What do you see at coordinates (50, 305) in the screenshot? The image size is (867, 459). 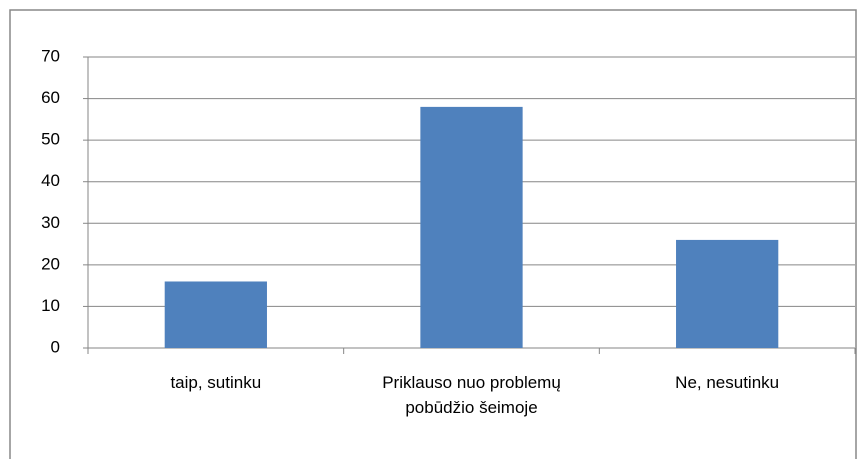 I see `y-tick-label: 10` at bounding box center [50, 305].